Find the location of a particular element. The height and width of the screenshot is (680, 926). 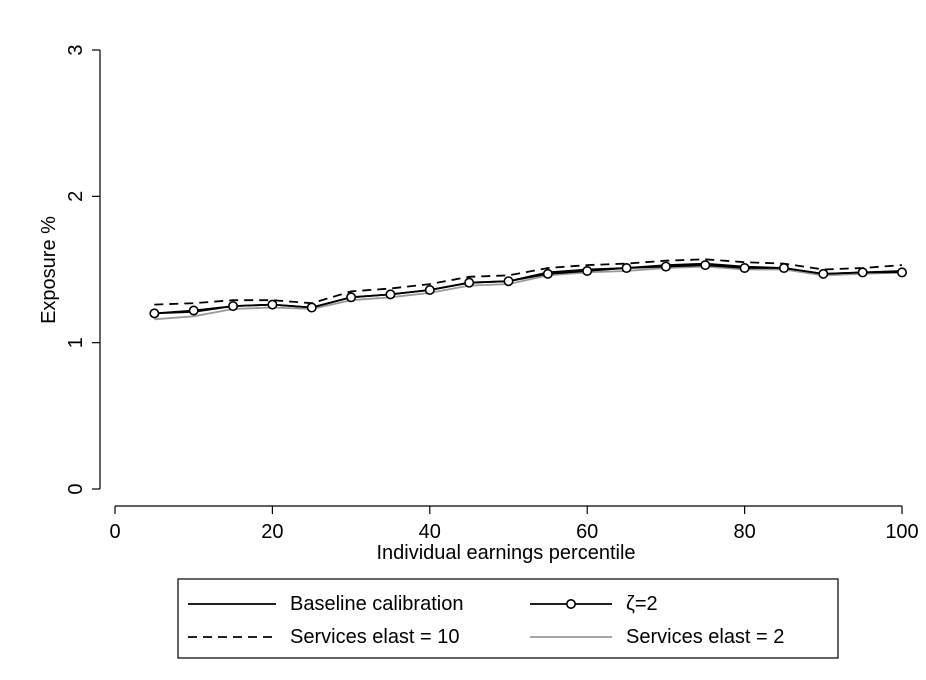

series-layer is located at coordinates (528, 289).